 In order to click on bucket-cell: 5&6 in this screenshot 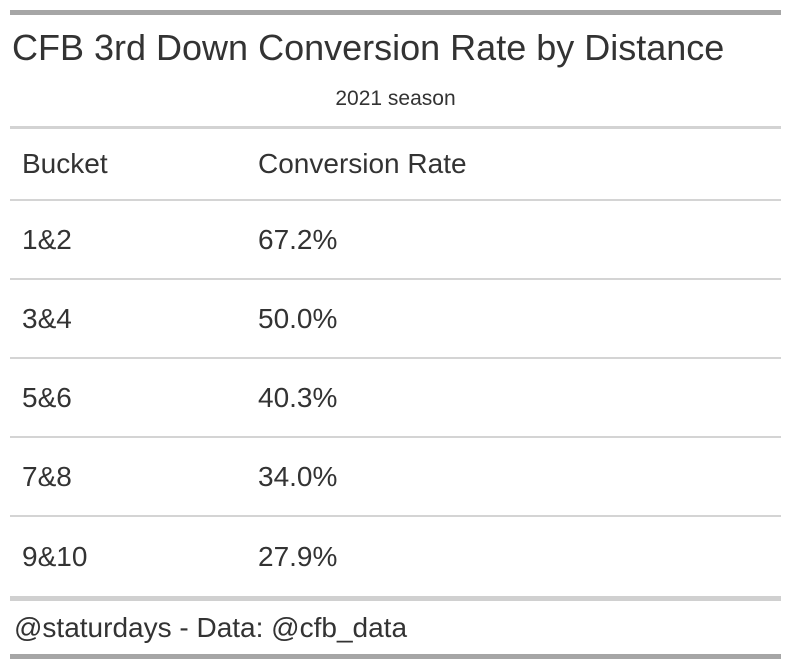, I will do `click(134, 398)`.